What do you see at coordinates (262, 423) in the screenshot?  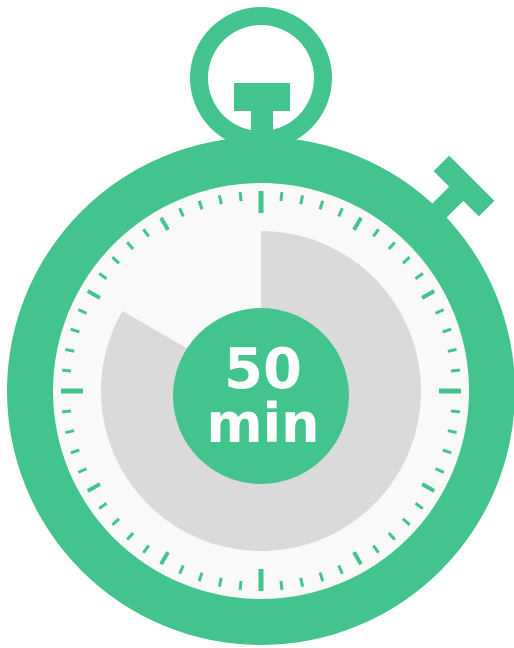 I see `timer-unit: min` at bounding box center [262, 423].